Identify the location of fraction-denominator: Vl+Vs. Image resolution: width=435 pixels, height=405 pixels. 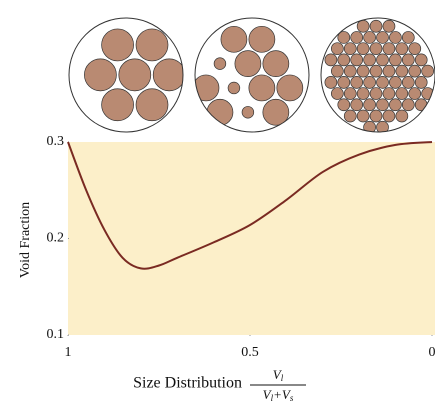
(278, 395).